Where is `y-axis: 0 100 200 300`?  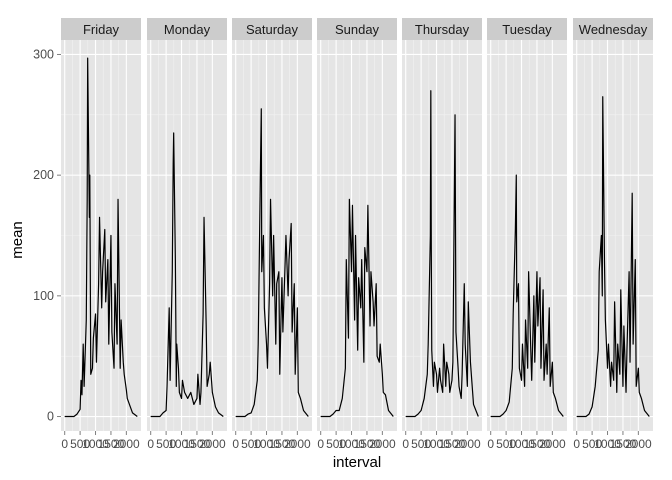 y-axis: 0 100 200 300 is located at coordinates (47, 235).